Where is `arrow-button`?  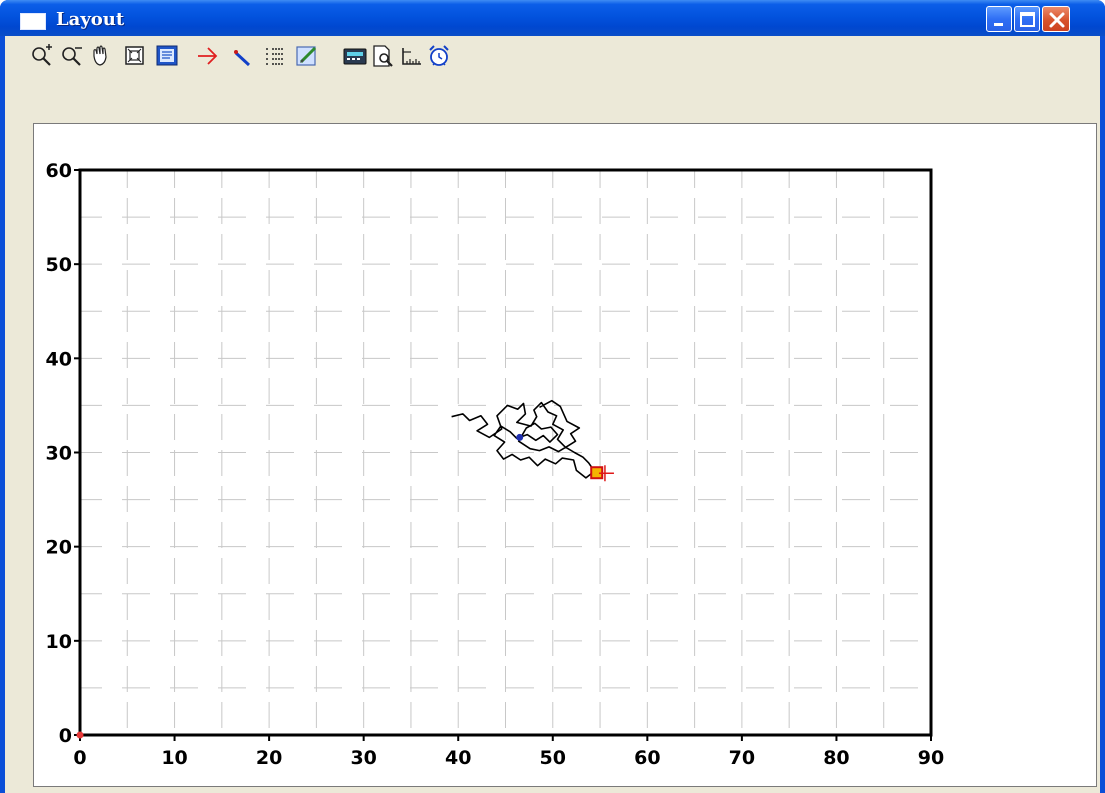 arrow-button is located at coordinates (207, 56).